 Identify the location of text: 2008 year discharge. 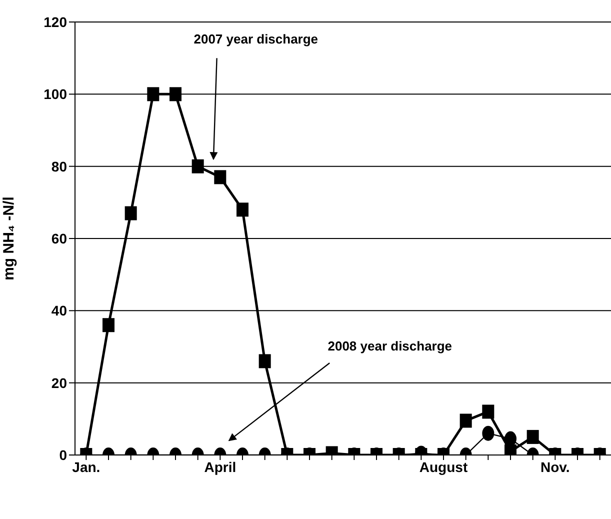
(390, 346).